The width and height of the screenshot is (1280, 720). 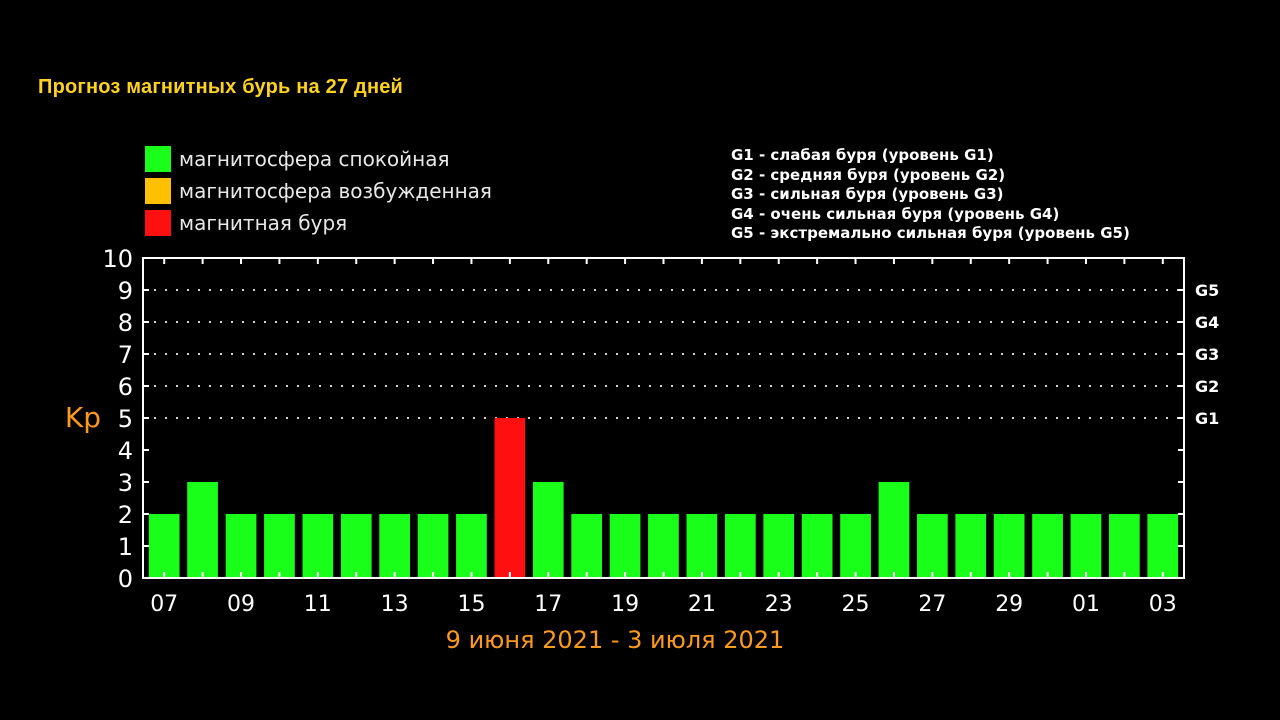 What do you see at coordinates (335, 191) in the screenshot?
I see `legend-label-excited: магнитосфера возбужденная` at bounding box center [335, 191].